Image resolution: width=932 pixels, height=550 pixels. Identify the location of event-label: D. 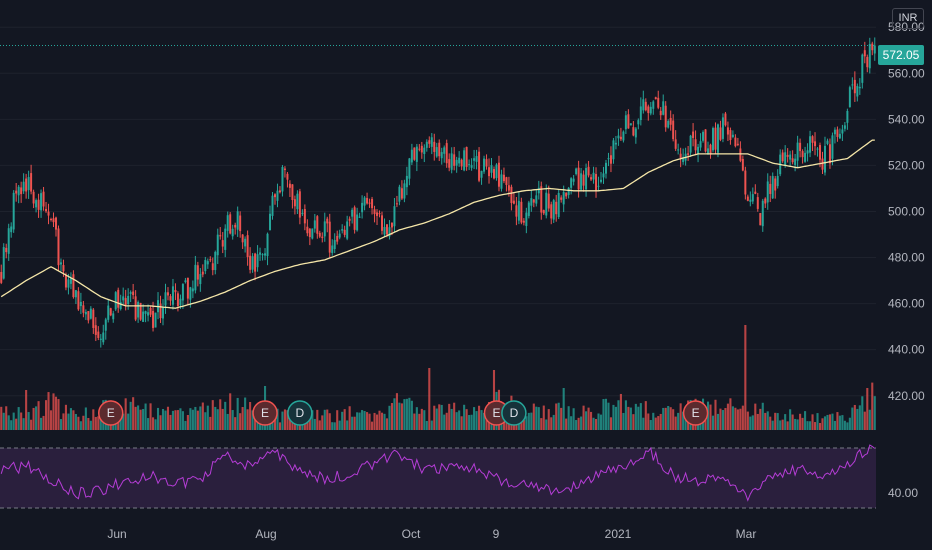
(514, 413).